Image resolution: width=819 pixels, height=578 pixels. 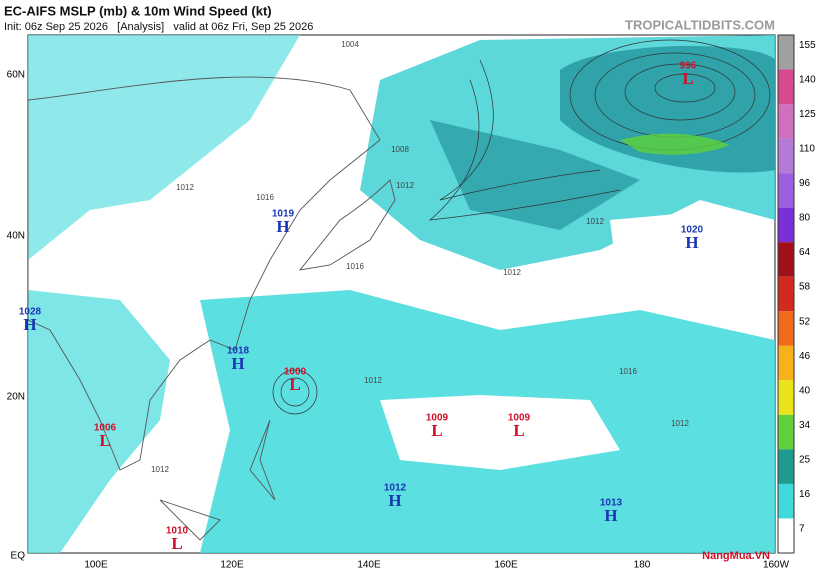 I want to click on colorbar-label: 7, so click(x=802, y=528).